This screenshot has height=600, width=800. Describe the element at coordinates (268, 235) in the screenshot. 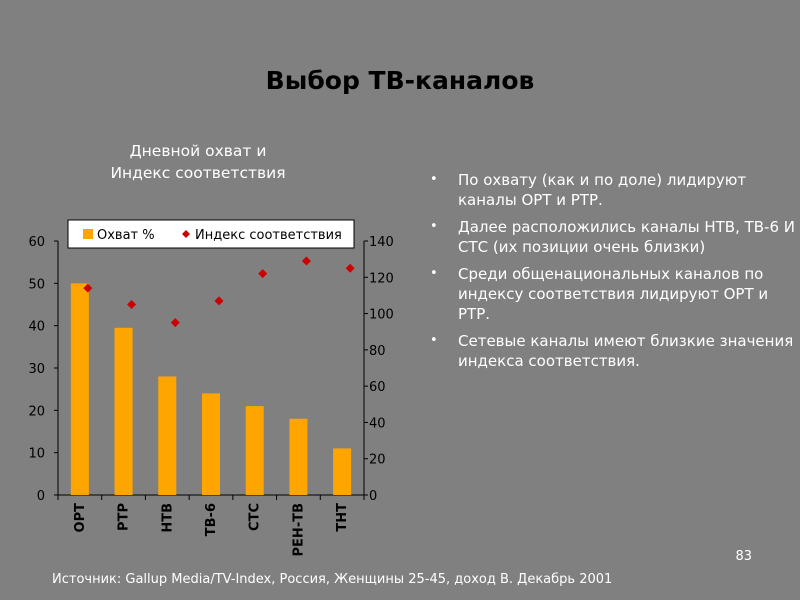

I see `legend-label-index: Индекс соответствия` at that location.